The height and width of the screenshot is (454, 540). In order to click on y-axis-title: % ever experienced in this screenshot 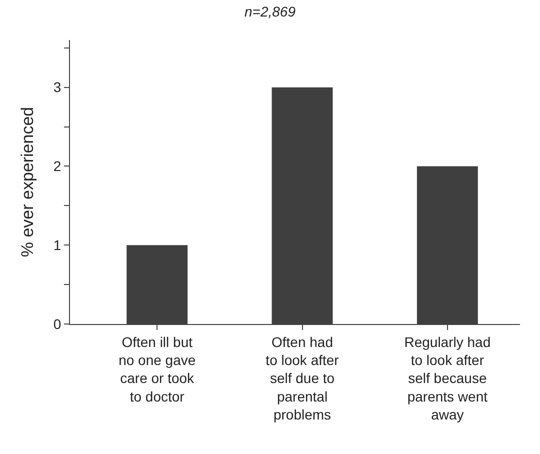, I will do `click(27, 182)`.